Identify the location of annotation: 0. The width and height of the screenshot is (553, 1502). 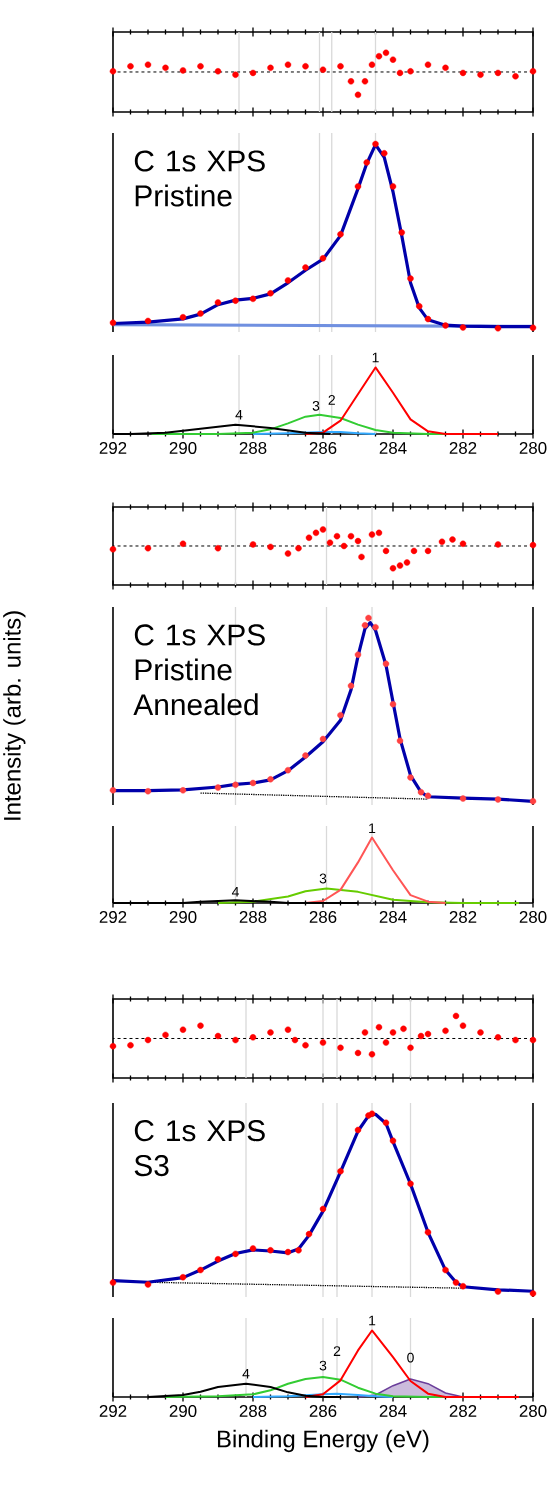
(410, 1357).